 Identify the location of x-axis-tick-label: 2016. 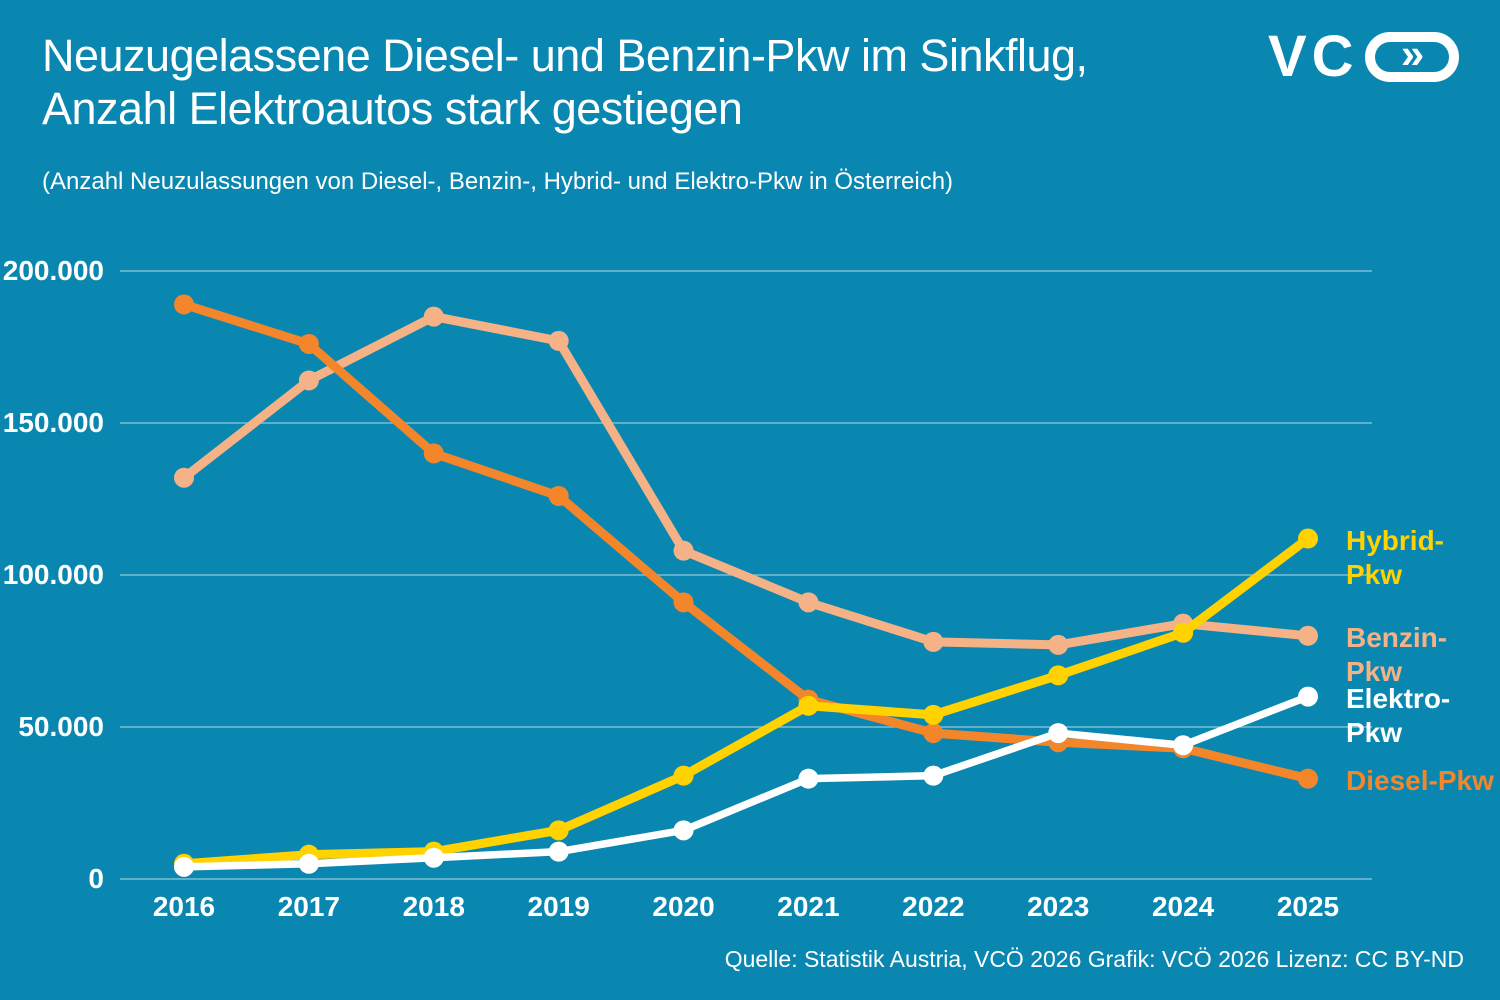
(184, 906).